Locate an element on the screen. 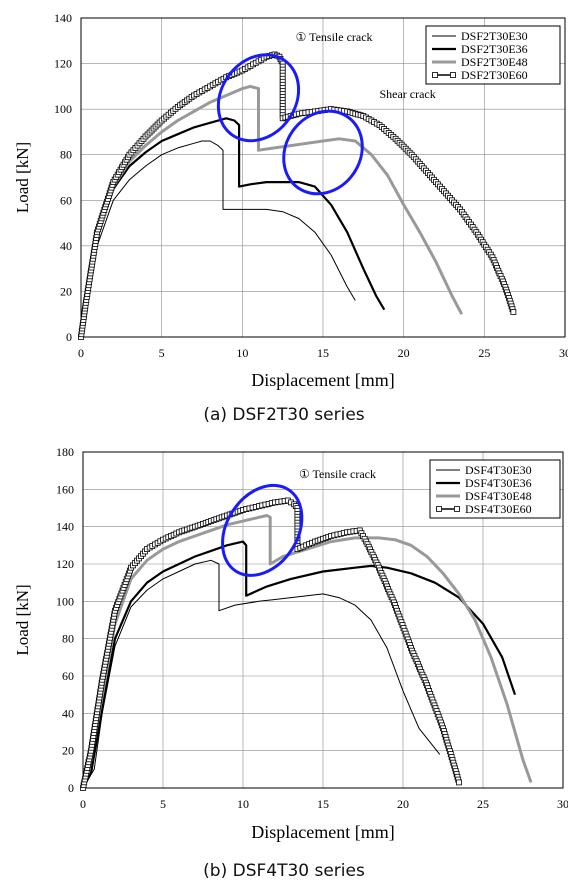  legend-label: DSF4T30E48 is located at coordinates (498, 496).